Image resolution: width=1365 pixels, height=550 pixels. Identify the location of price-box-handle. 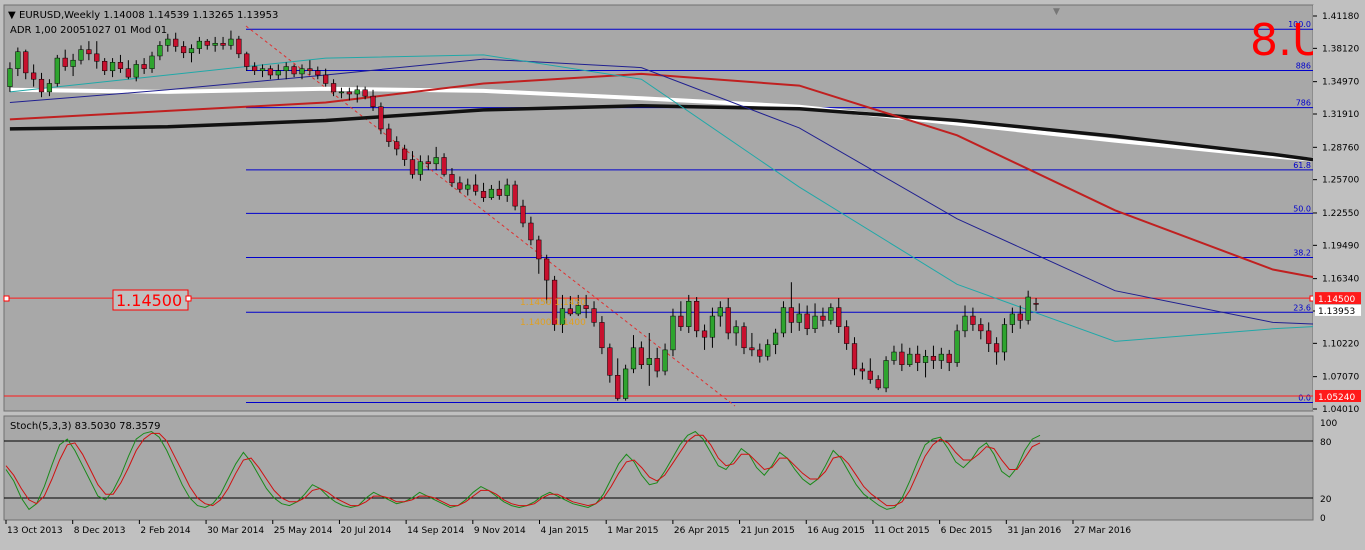
(188, 298).